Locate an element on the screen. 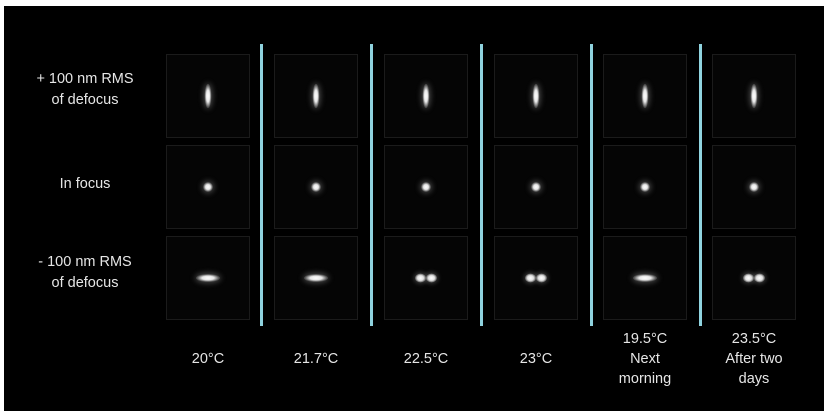 This screenshot has height=417, width=832. column-label: 20°C is located at coordinates (208, 359).